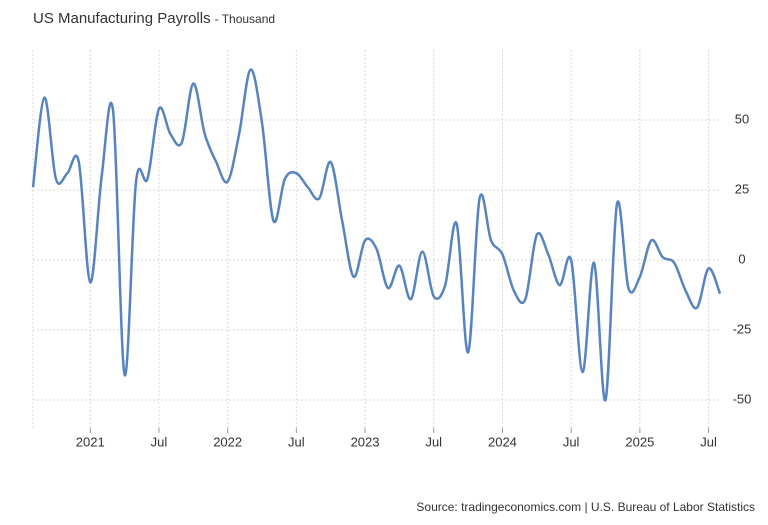 This screenshot has height=525, width=768. Describe the element at coordinates (227, 441) in the screenshot. I see `x-tick-label: 2022` at that location.